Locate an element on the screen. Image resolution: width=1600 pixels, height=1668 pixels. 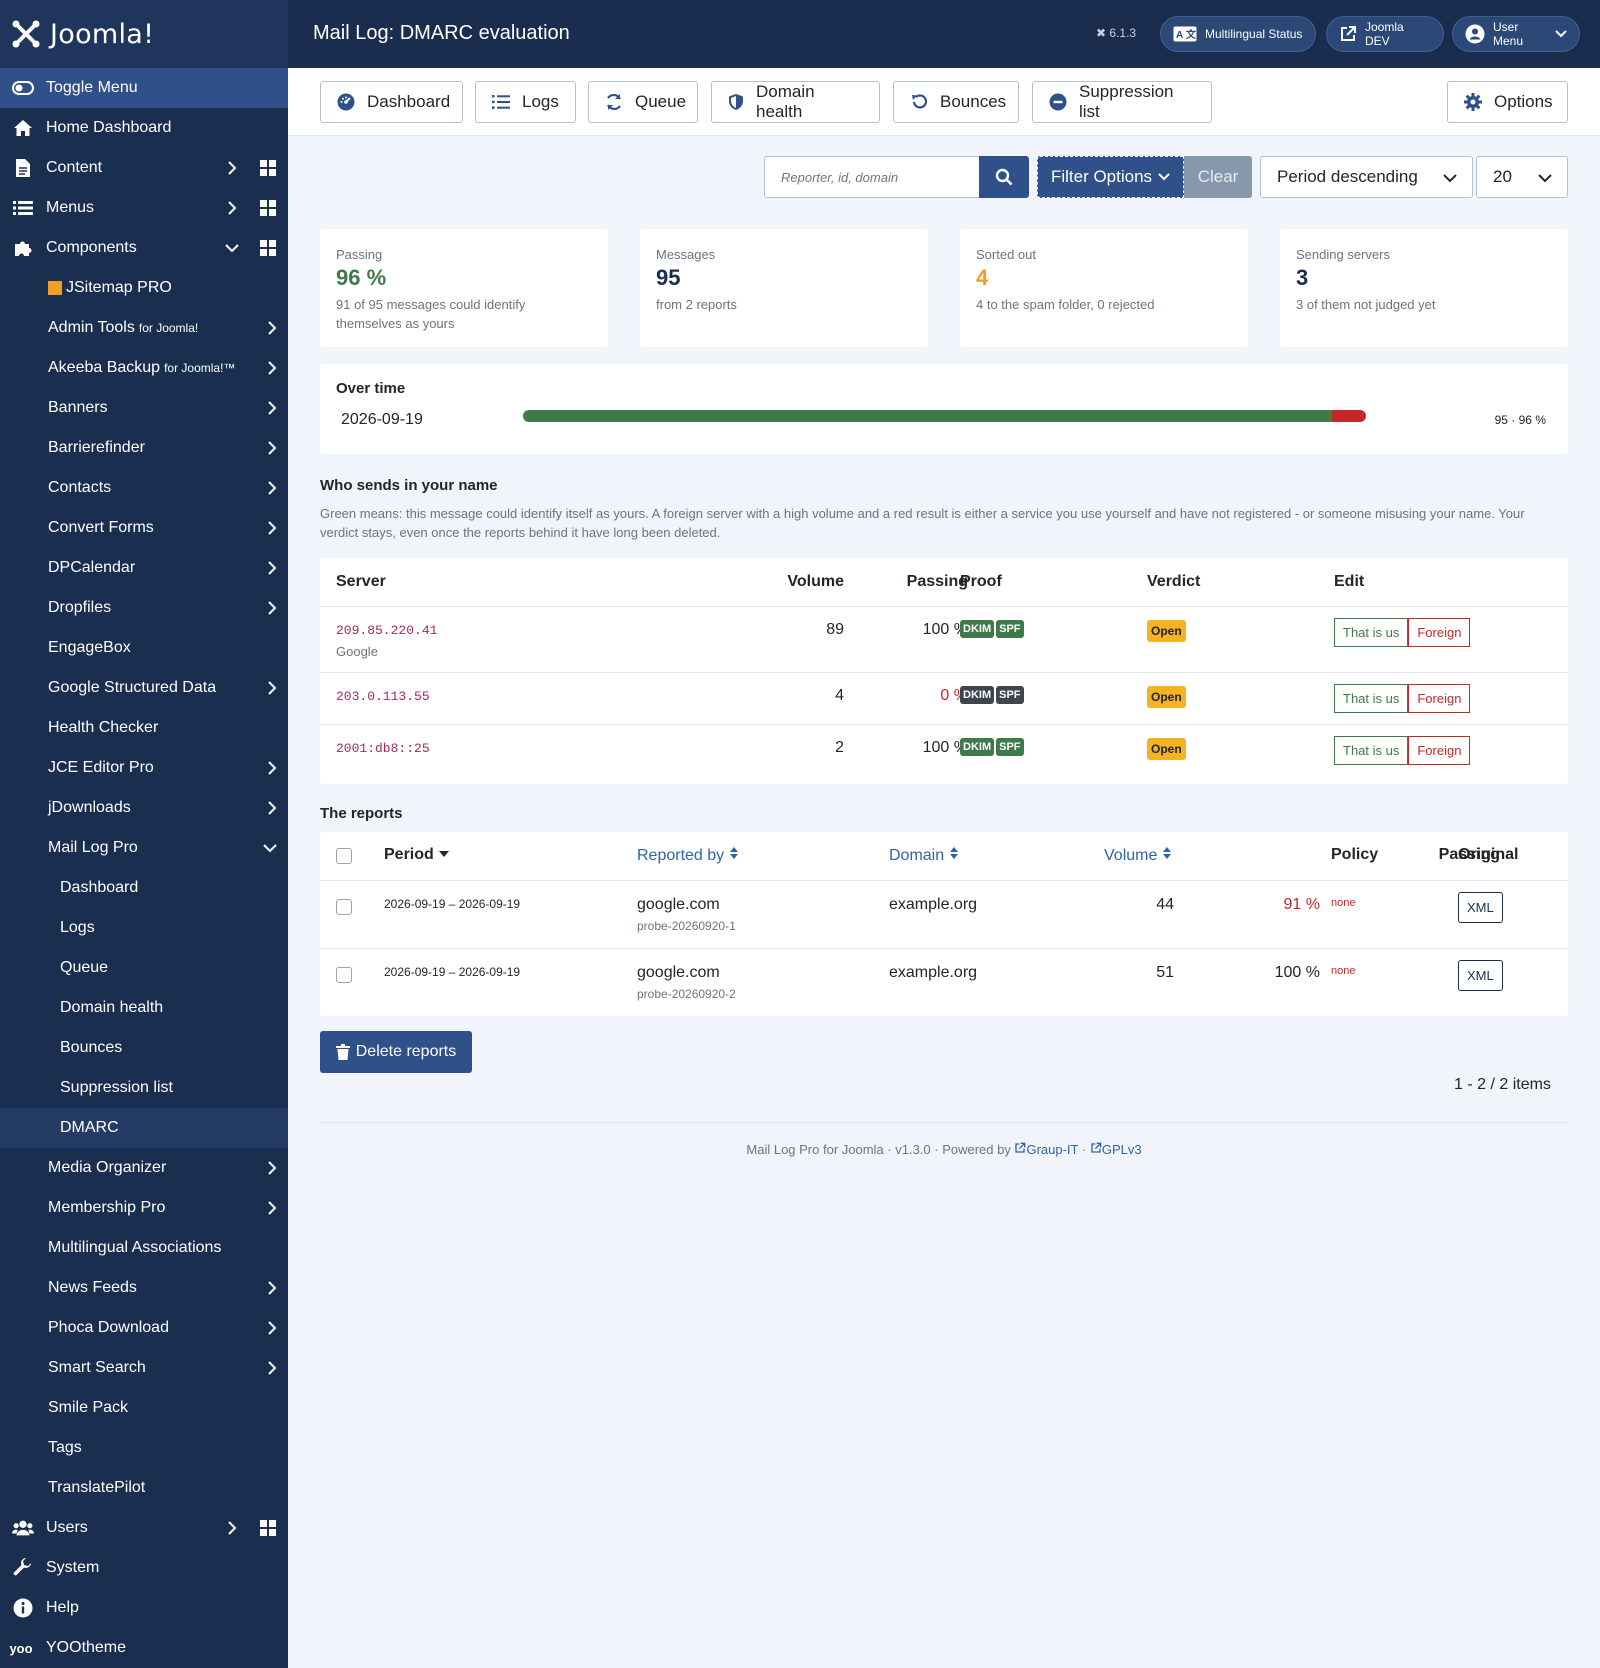
user-menu-button: User Menu is located at coordinates (1516, 34).